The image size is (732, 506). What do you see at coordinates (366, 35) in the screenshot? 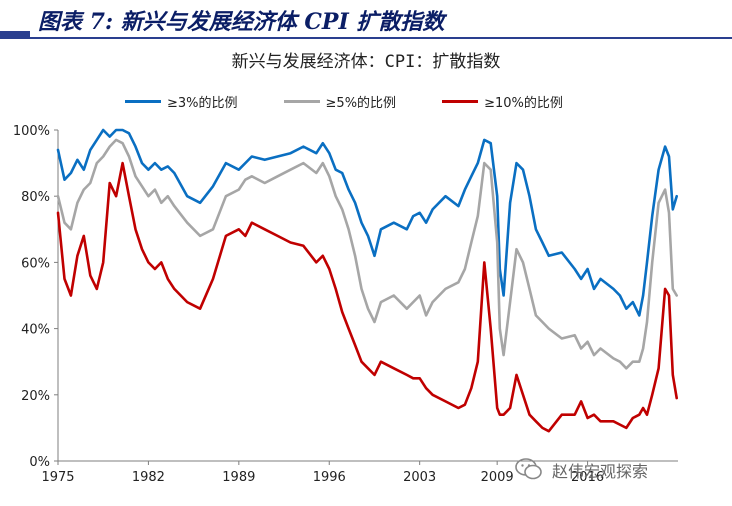
I see `title-rule` at bounding box center [366, 35].